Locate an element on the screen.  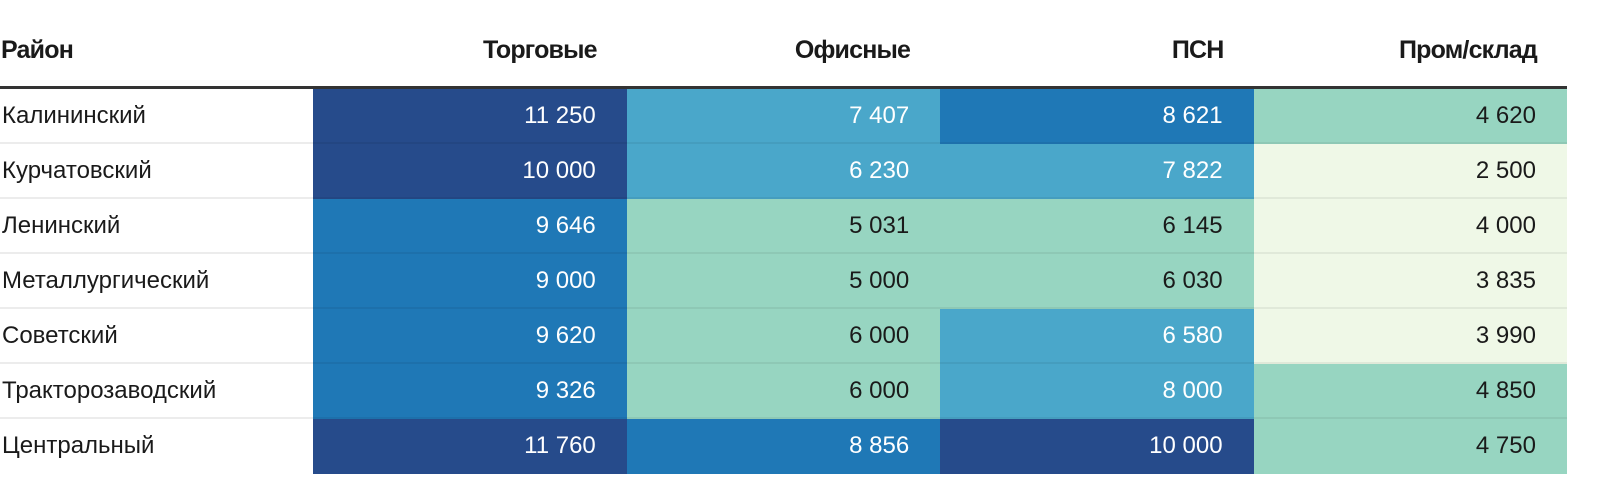
row-label: Ленинский is located at coordinates (157, 226).